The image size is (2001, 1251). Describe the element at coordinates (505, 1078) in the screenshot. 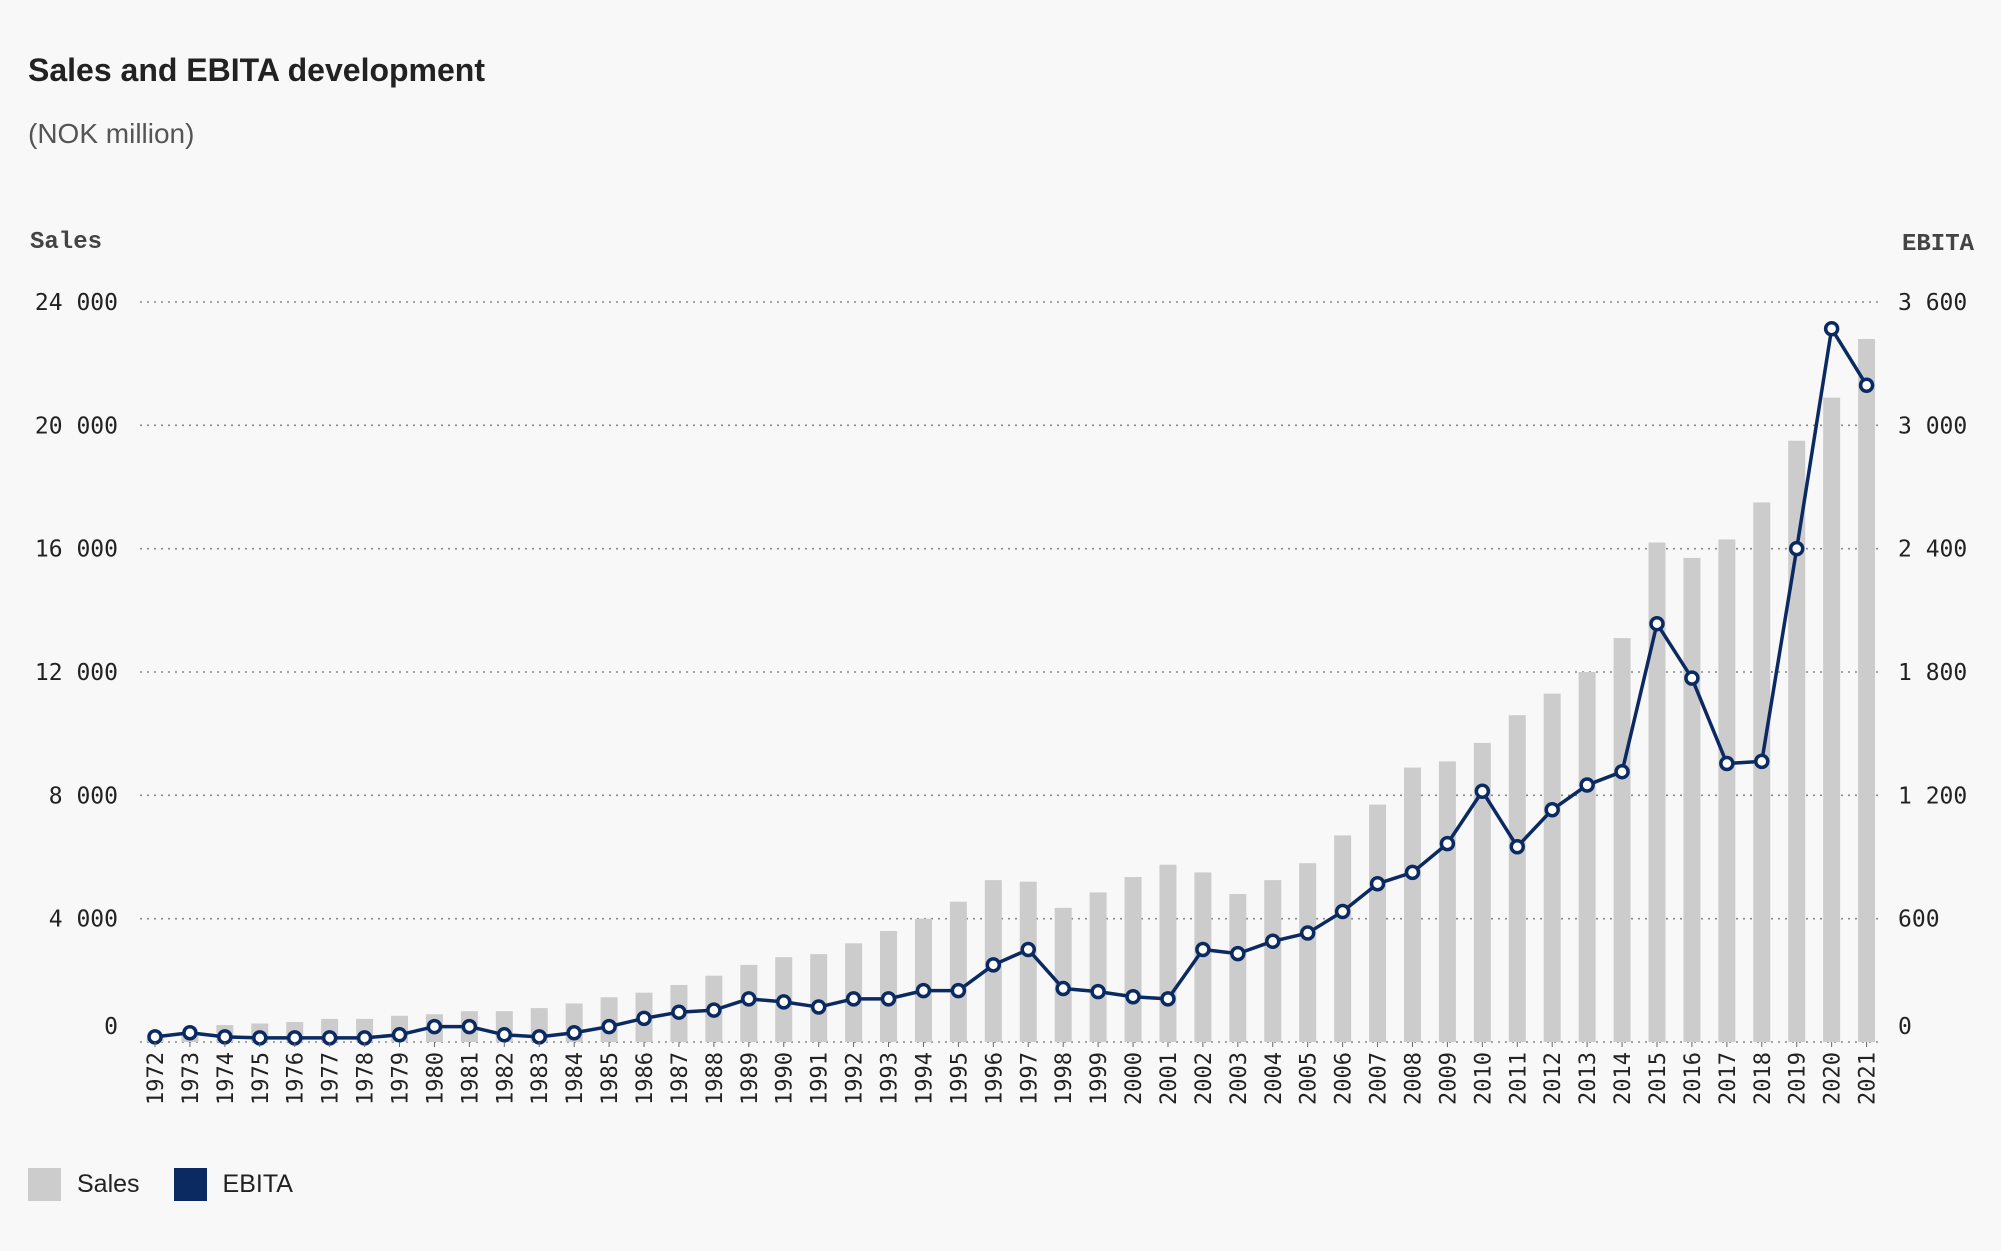

I see `x-tick-label-1982: 1982` at that location.